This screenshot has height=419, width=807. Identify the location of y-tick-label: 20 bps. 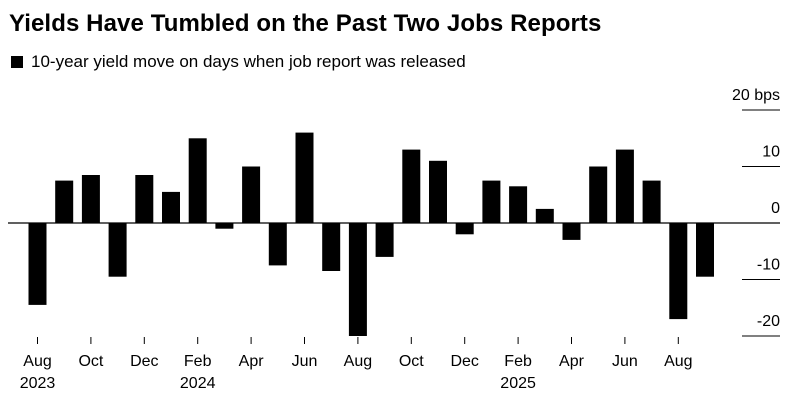
(756, 95).